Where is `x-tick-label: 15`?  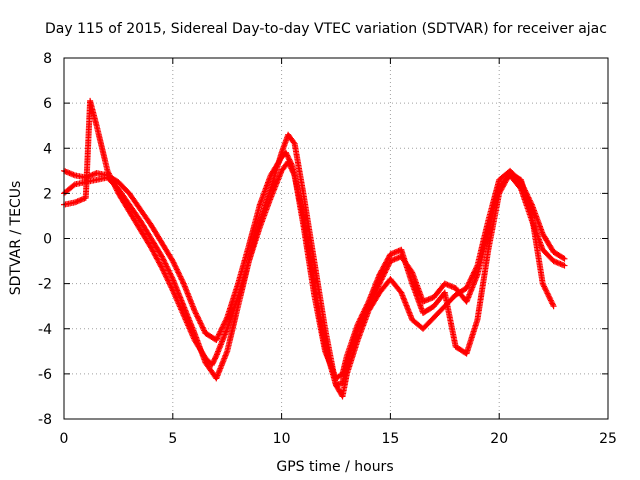 x-tick-label: 15 is located at coordinates (390, 439).